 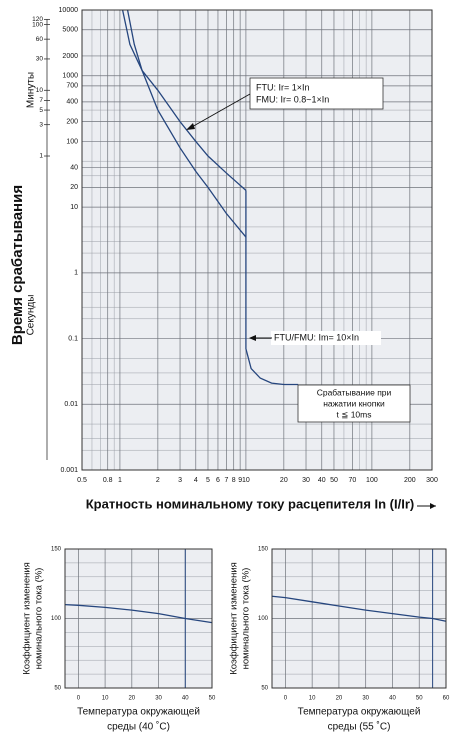 I want to click on x-tick-label: 300, so click(x=432, y=480).